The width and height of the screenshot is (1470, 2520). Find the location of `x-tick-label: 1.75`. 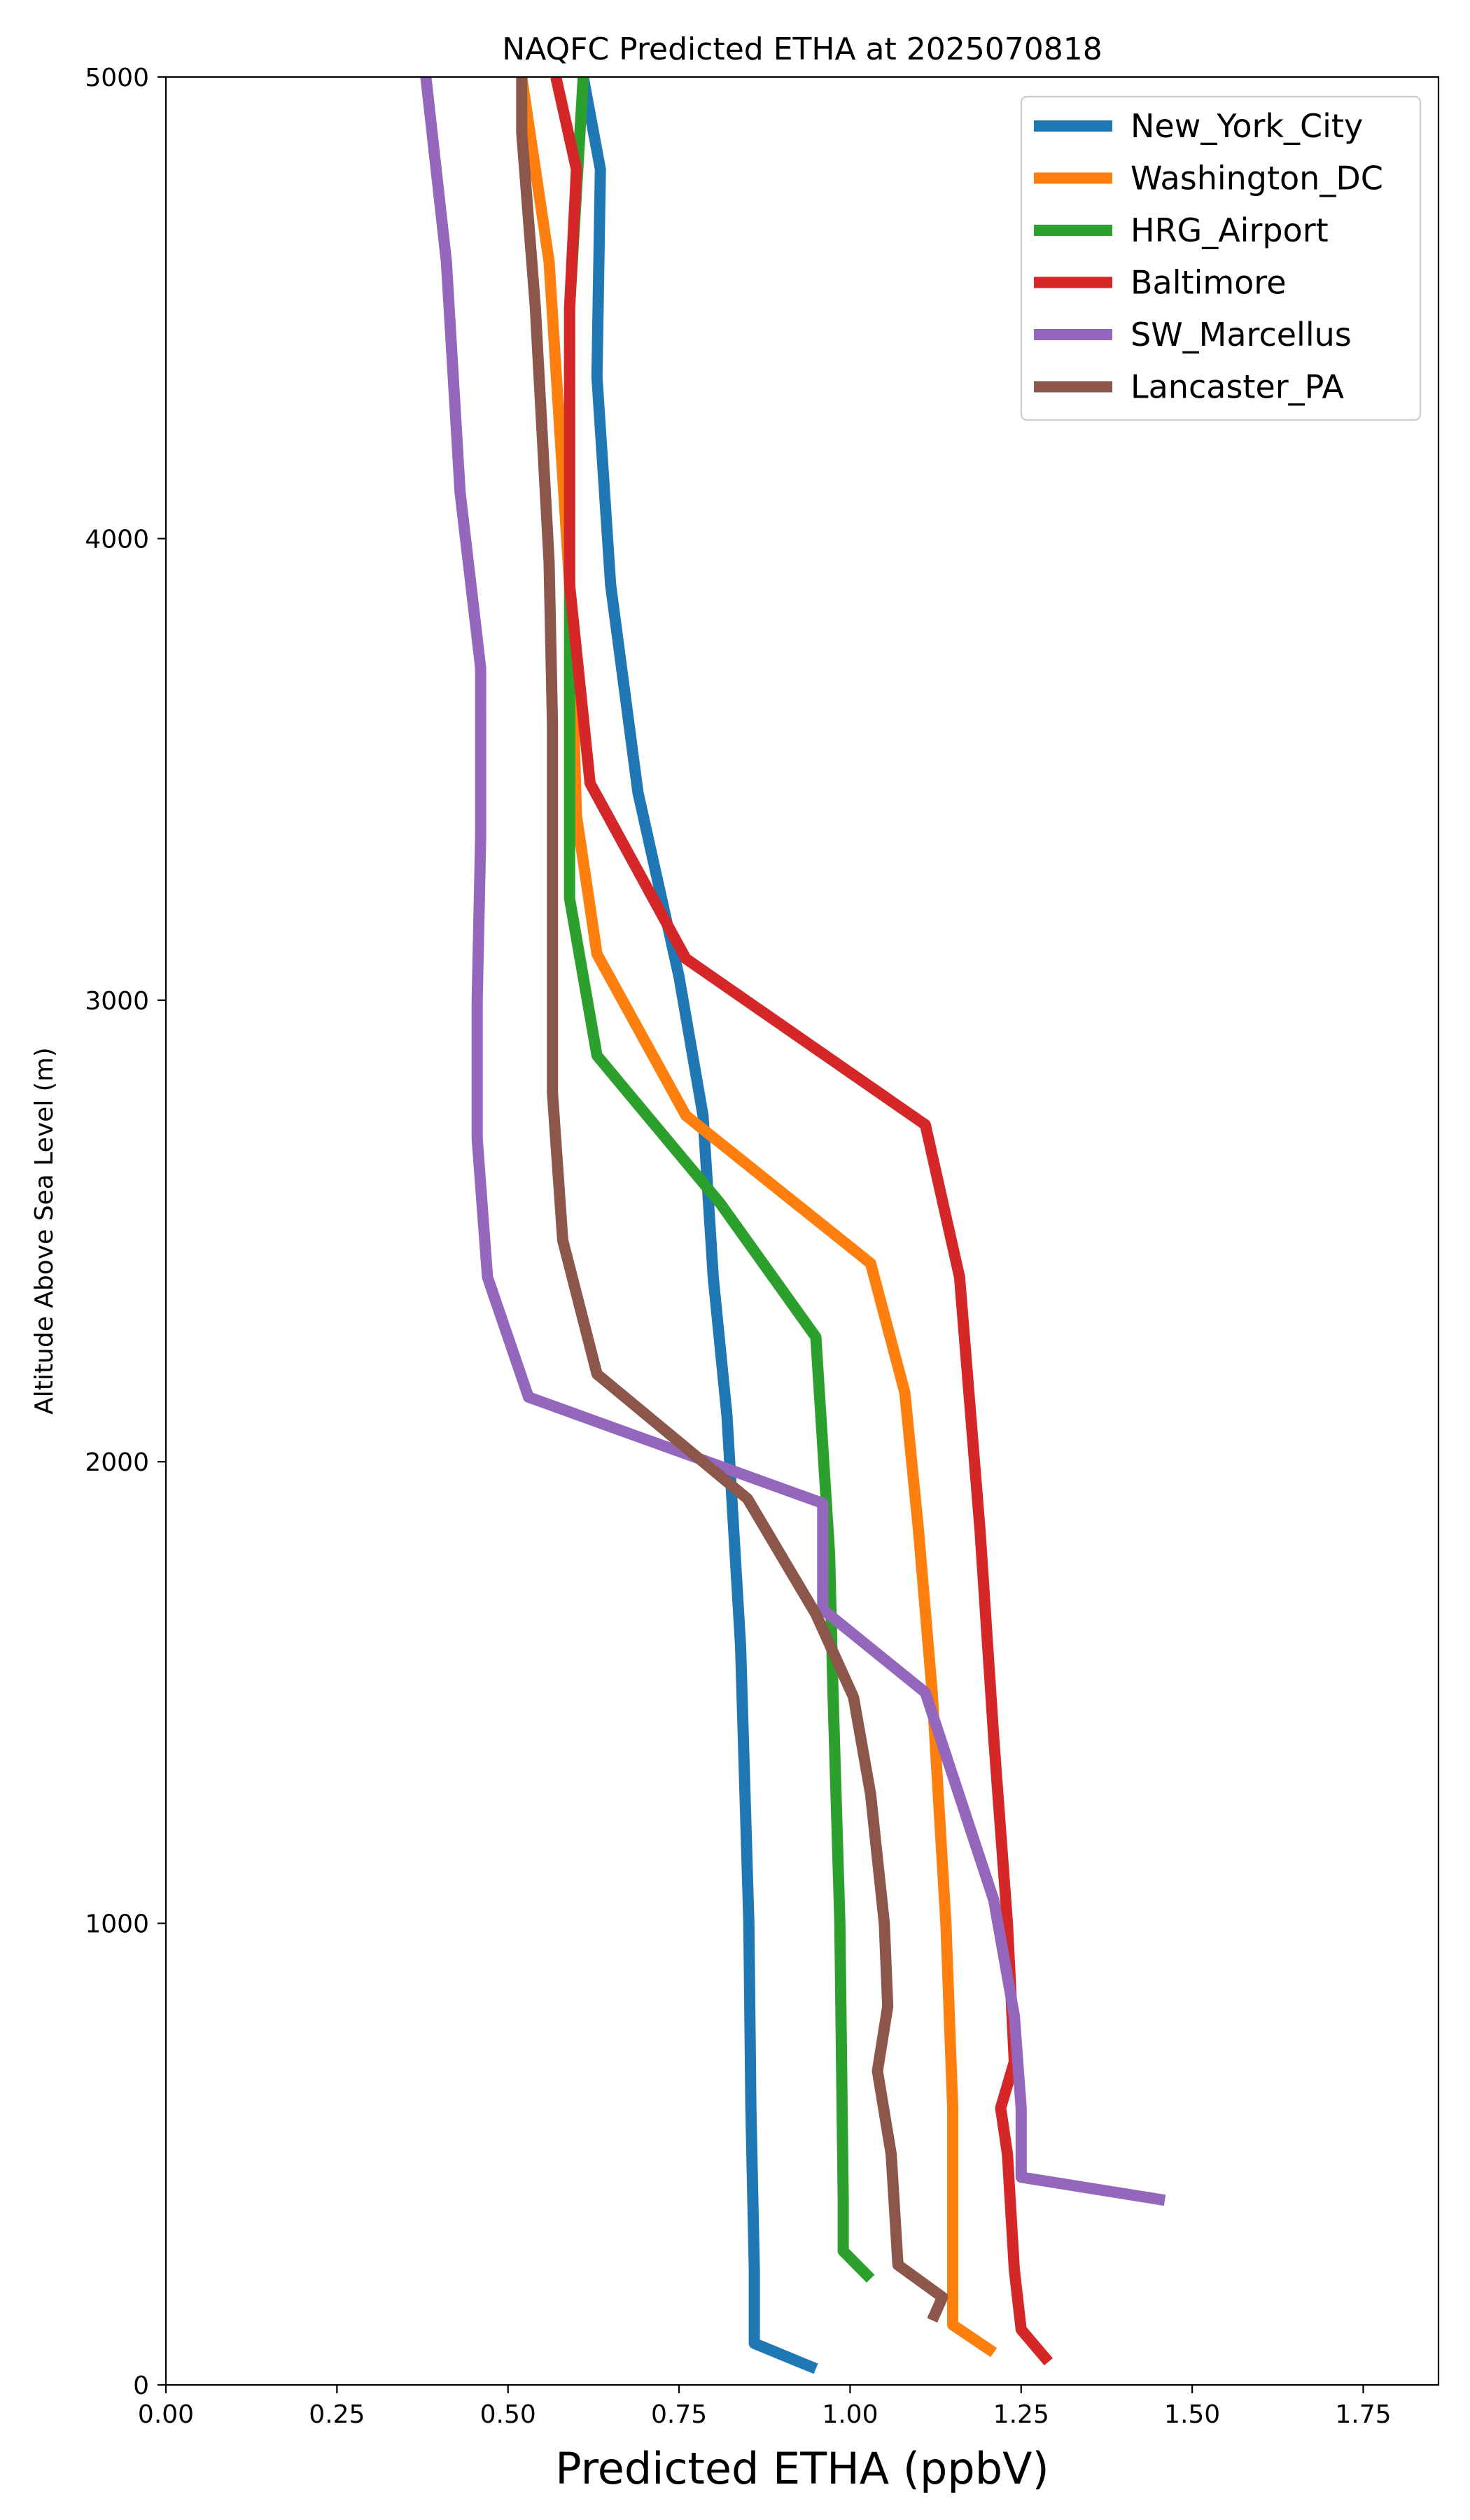

x-tick-label: 1.75 is located at coordinates (1363, 2414).